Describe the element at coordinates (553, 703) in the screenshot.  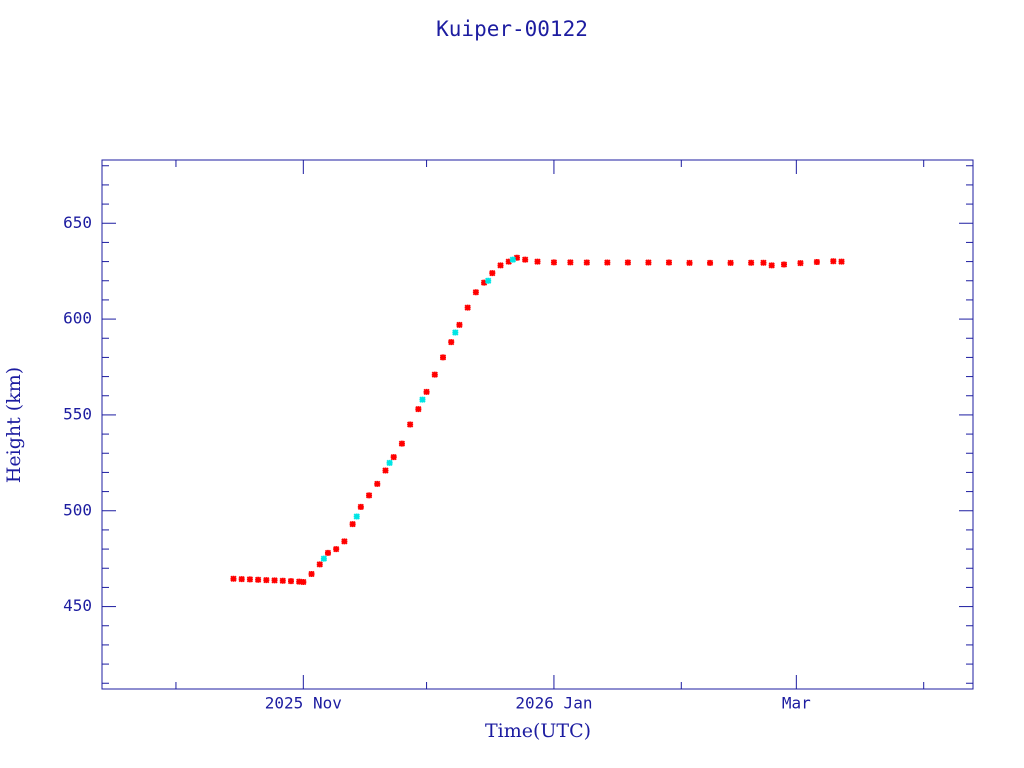
I see `x-tick-label: 2026 Jan` at that location.